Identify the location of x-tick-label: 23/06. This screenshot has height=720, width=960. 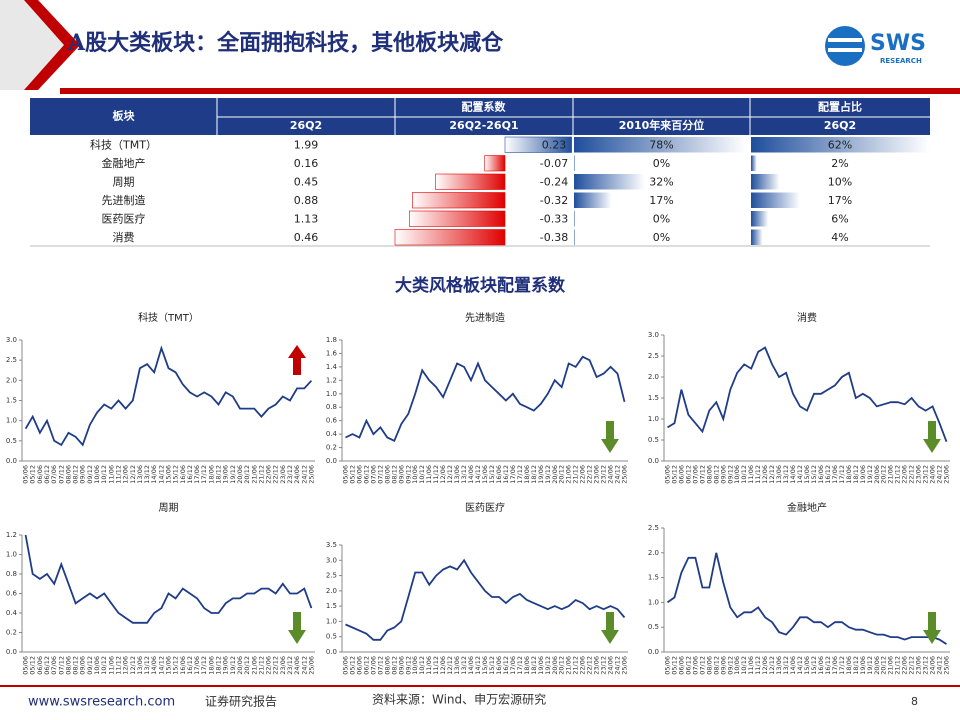
(283, 474).